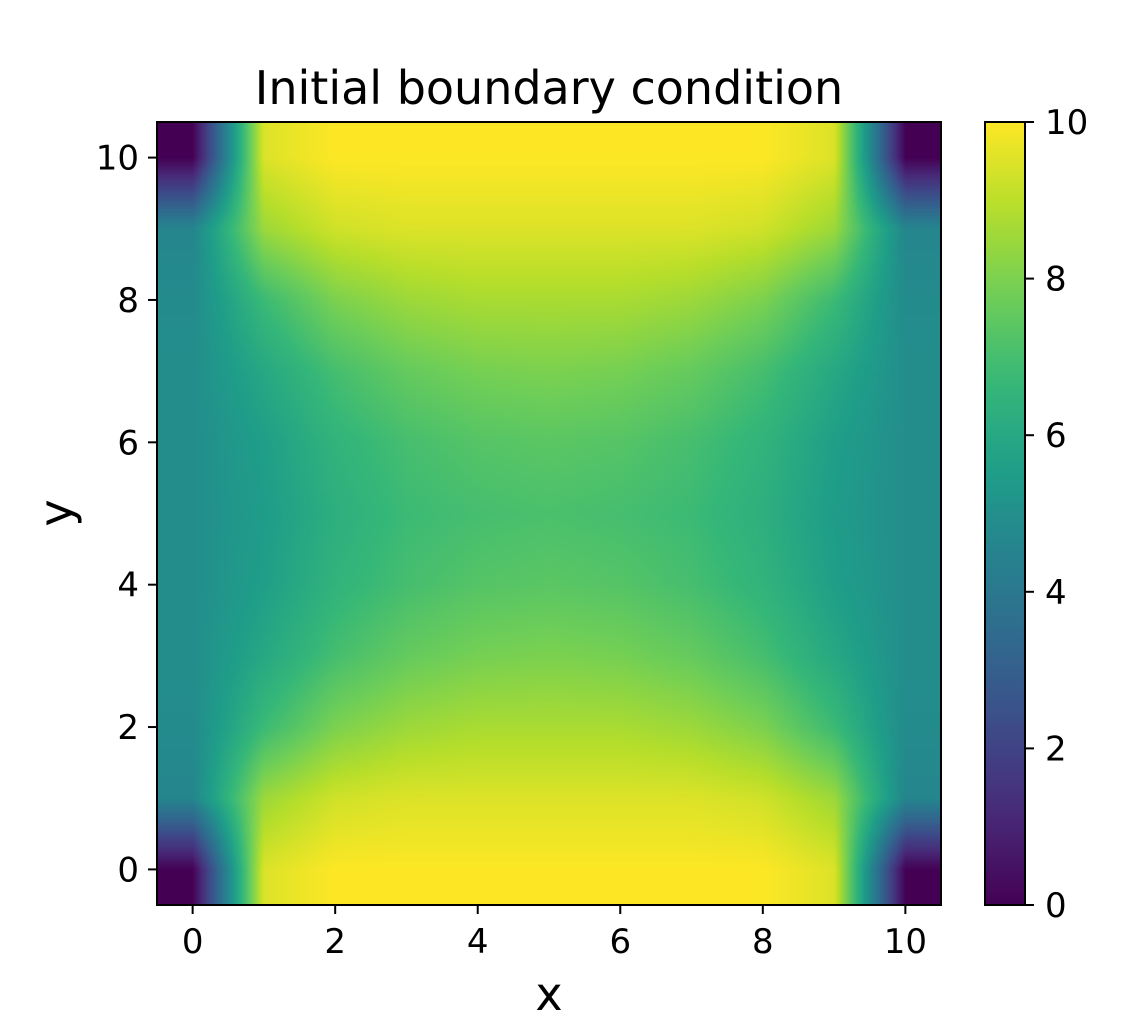 The height and width of the screenshot is (1018, 1144). What do you see at coordinates (620, 942) in the screenshot?
I see `x-tick-label: 6` at bounding box center [620, 942].